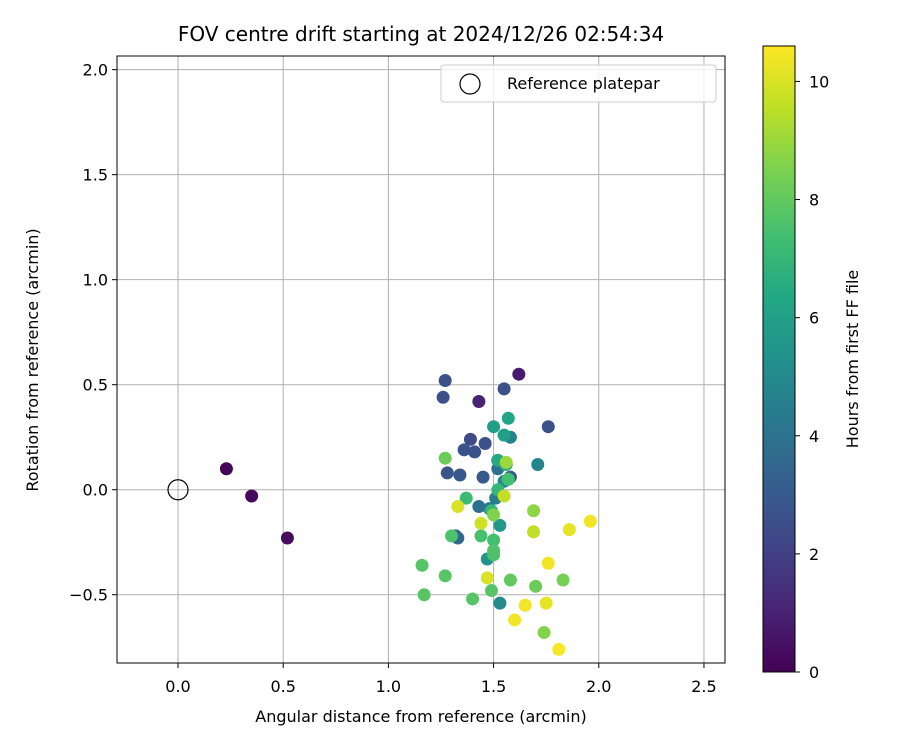 The height and width of the screenshot is (750, 900). What do you see at coordinates (814, 672) in the screenshot?
I see `colorbar-tick-label: 0` at bounding box center [814, 672].